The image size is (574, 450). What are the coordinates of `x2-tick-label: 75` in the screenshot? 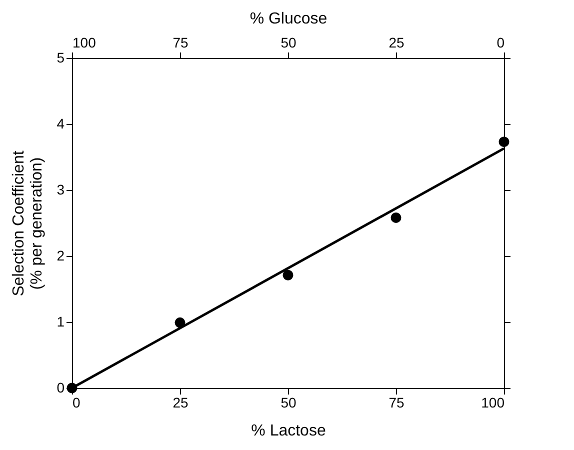 It's located at (180, 42).